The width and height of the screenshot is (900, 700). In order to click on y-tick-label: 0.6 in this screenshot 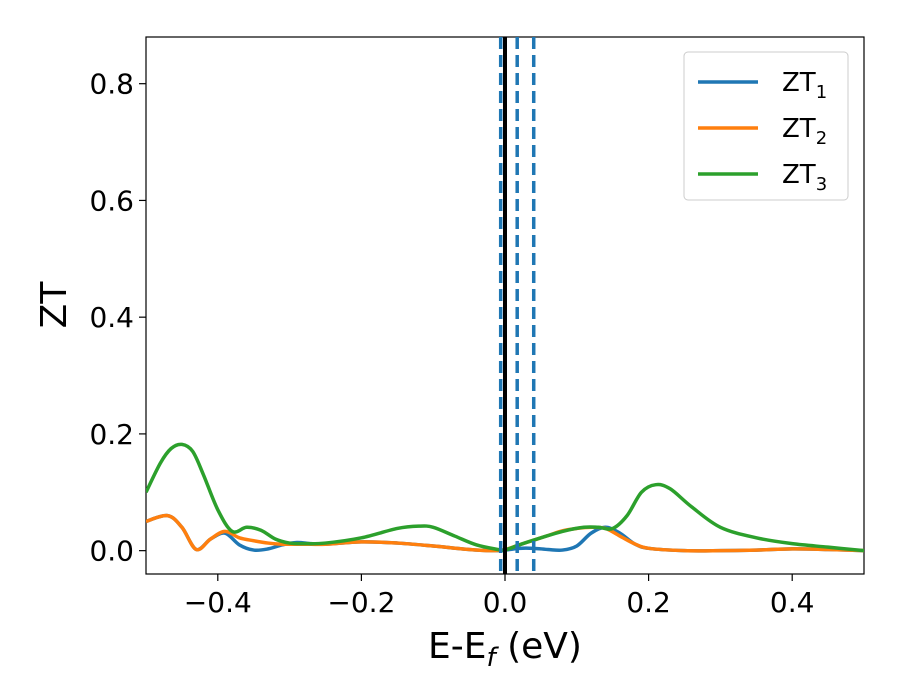, I will do `click(111, 200)`.